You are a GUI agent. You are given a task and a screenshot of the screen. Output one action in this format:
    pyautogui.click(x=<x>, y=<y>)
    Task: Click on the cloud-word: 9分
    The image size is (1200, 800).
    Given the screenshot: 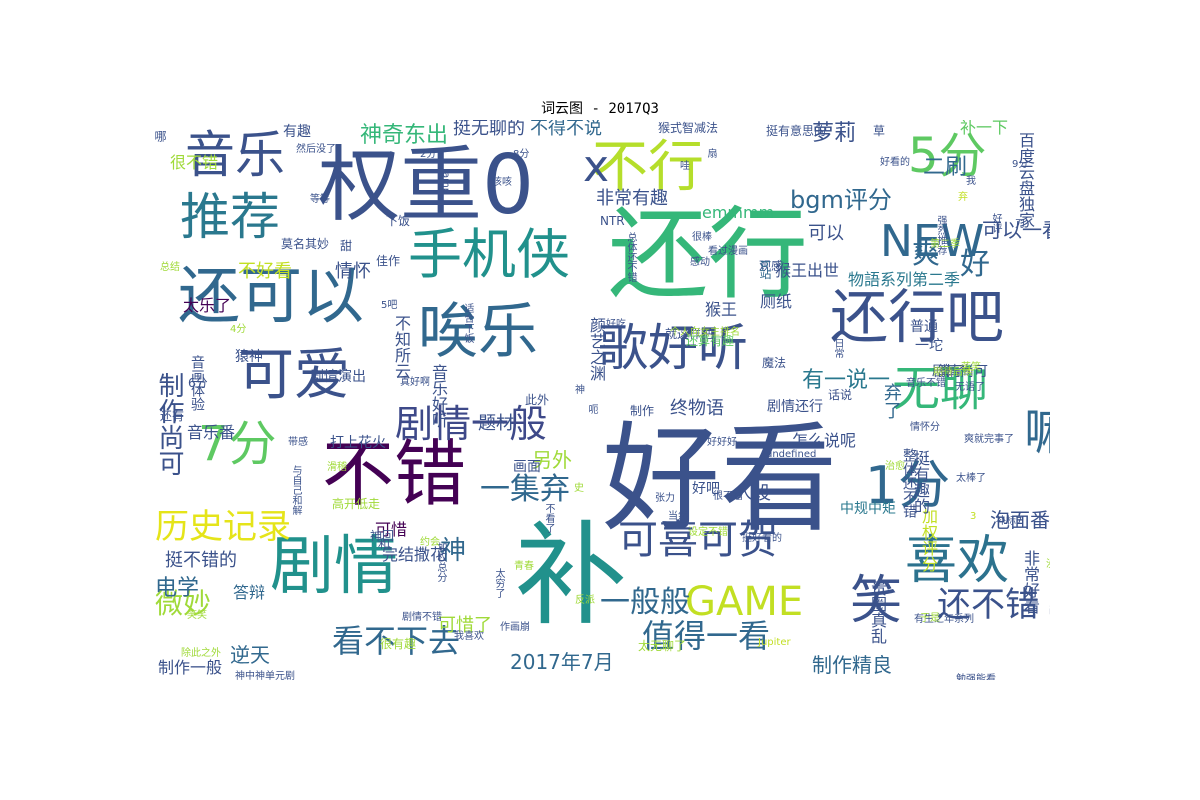 What is the action you would take?
    pyautogui.click(x=1020, y=164)
    